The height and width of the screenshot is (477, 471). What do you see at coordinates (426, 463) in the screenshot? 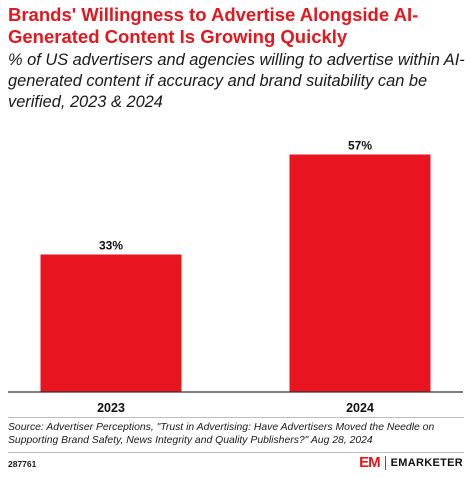
I see `brand-name: EMARKETER` at bounding box center [426, 463].